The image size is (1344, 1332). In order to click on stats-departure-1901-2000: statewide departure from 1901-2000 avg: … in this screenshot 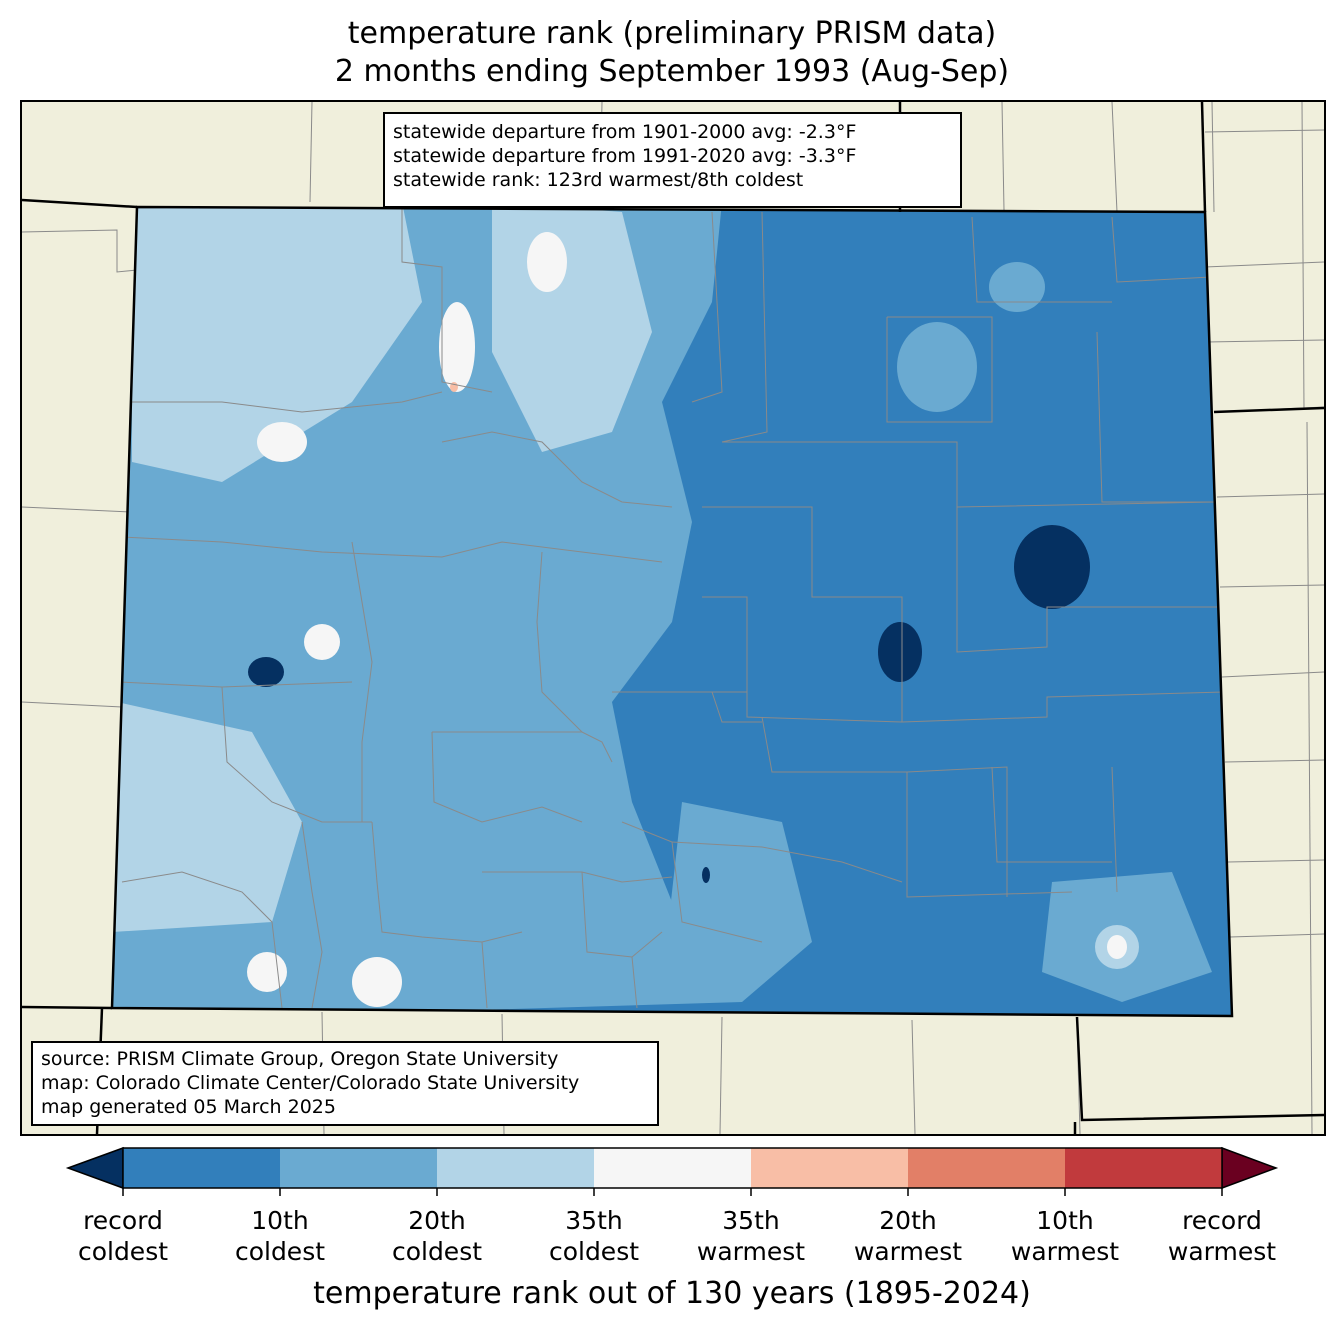, I will do `click(625, 132)`.